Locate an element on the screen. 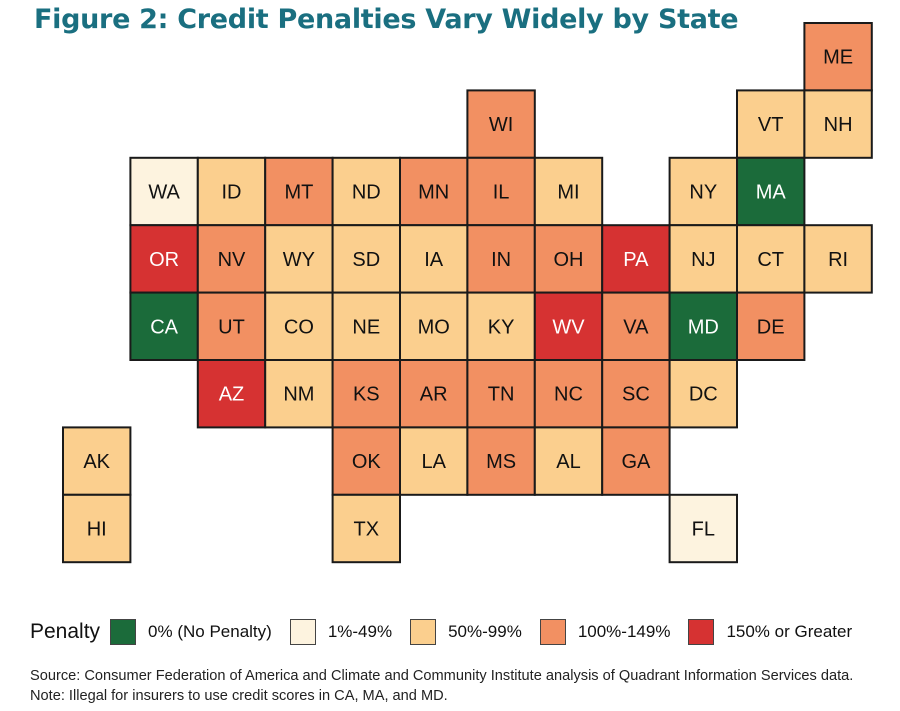  state-tile-mo: MO is located at coordinates (434, 326).